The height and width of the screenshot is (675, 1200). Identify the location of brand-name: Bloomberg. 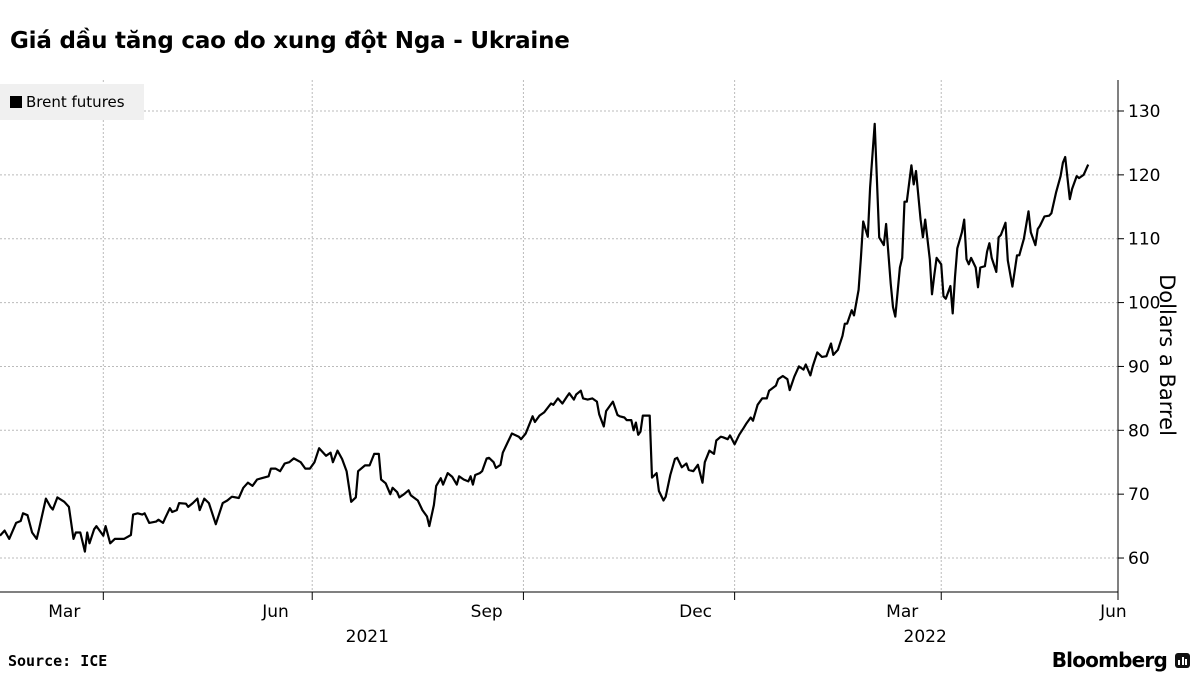
(1109, 660).